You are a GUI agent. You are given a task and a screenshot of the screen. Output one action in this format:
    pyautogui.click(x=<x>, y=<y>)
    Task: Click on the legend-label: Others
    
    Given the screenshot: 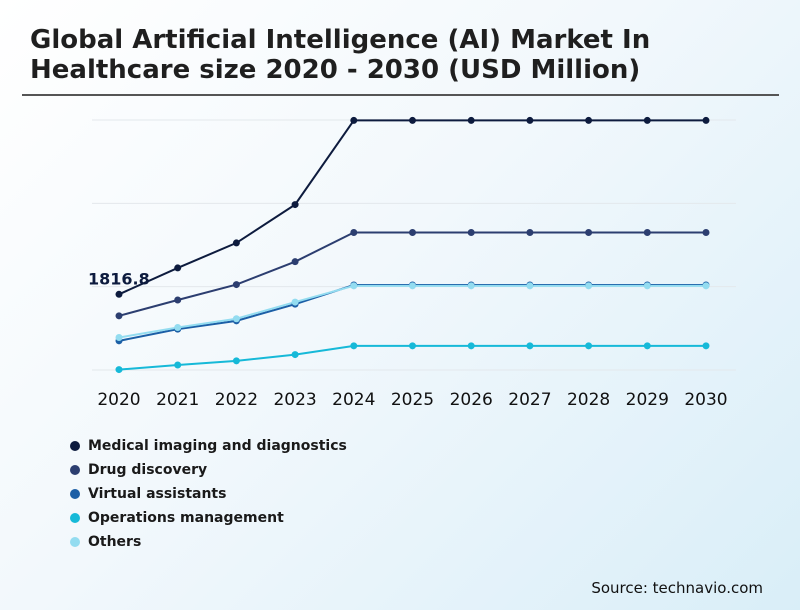 What is the action you would take?
    pyautogui.click(x=115, y=542)
    